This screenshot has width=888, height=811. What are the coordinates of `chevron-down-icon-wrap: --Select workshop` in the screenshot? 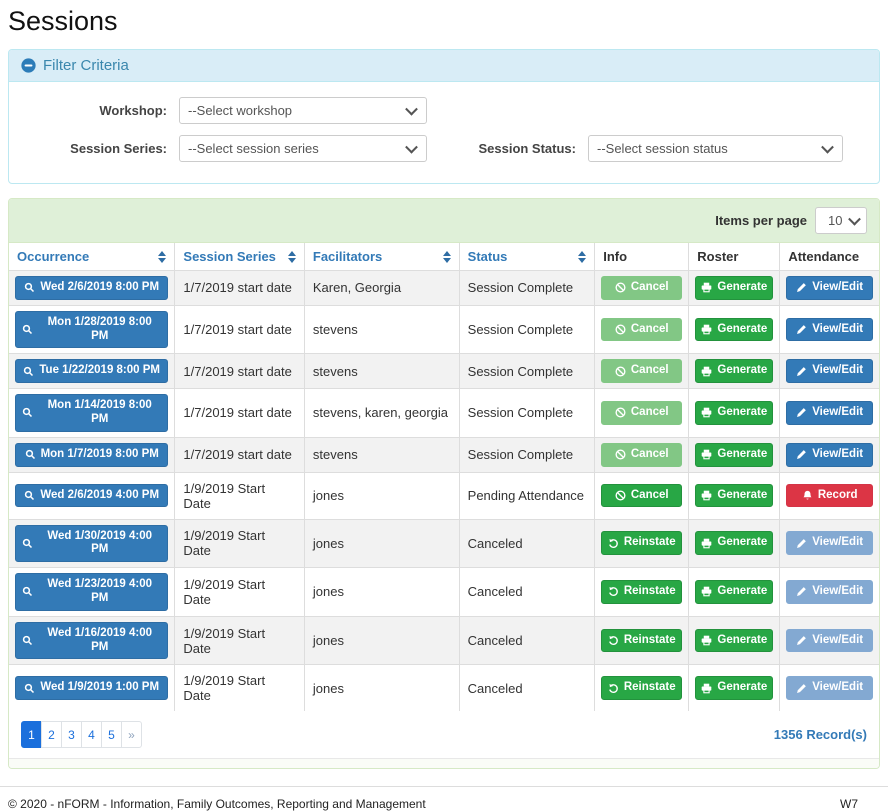 It's located at (303, 110).